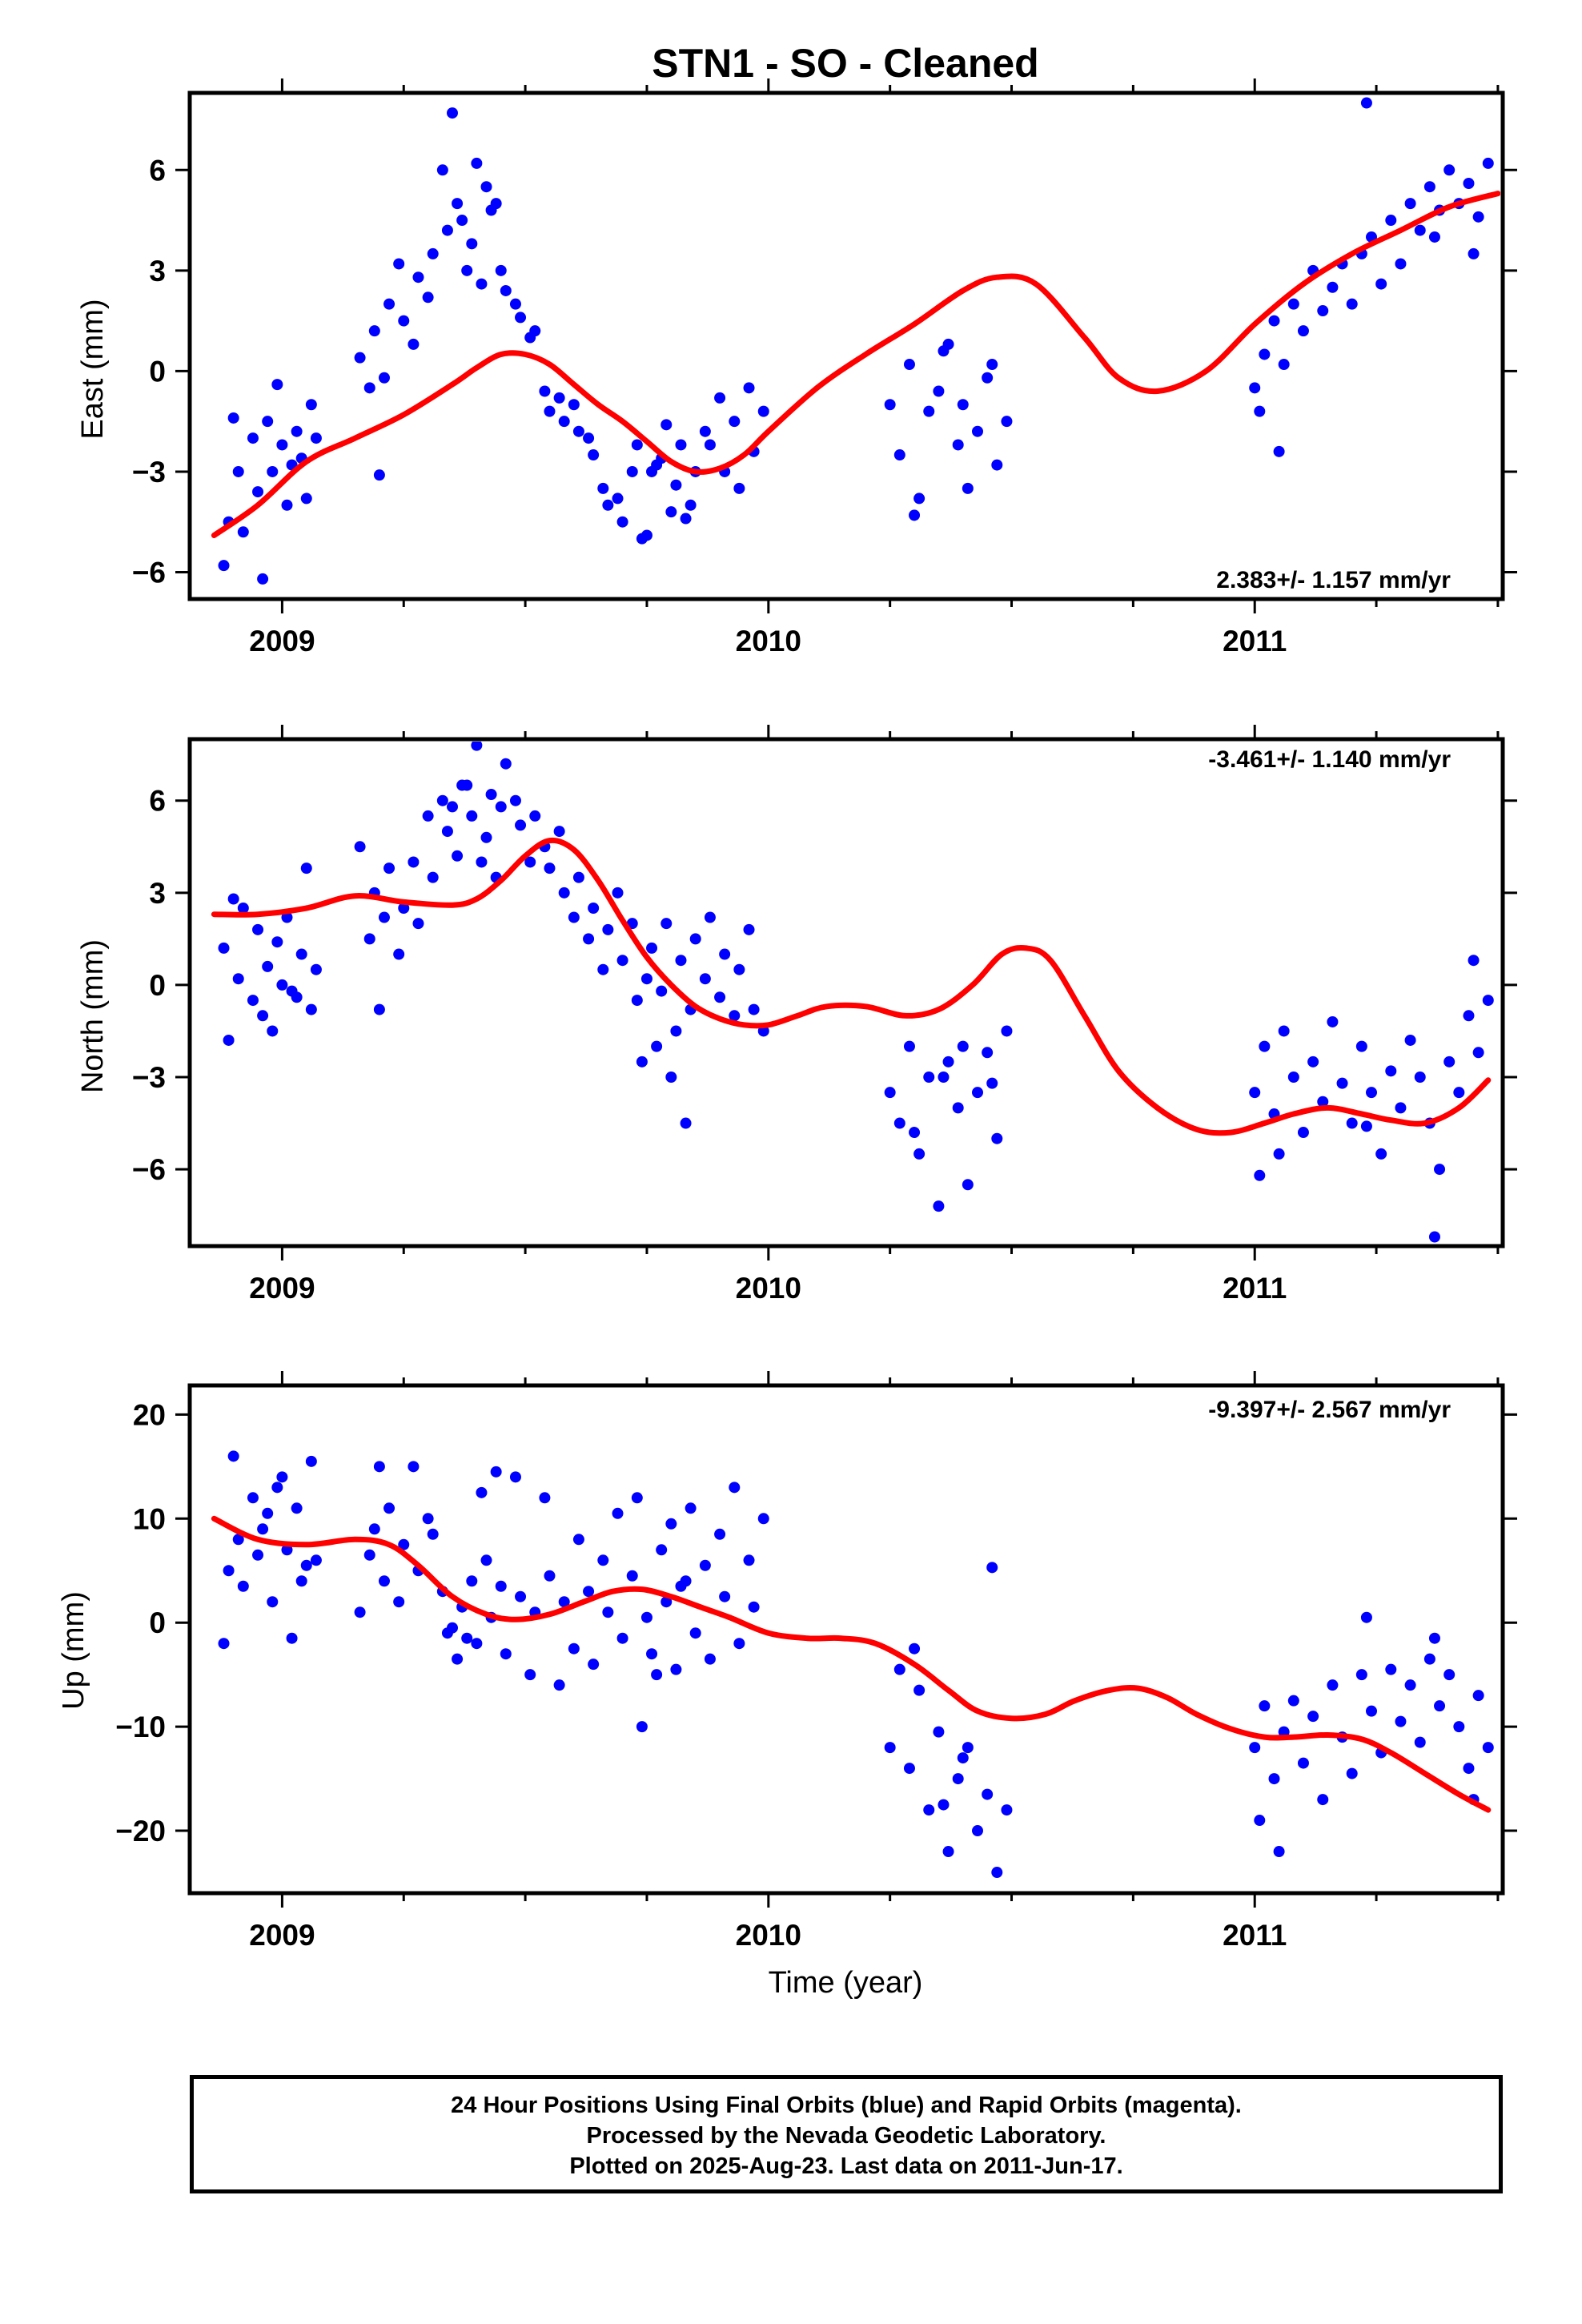  What do you see at coordinates (1329, 759) in the screenshot?
I see `rate-label-north: -3.461+/- 1.140 mm/yr` at bounding box center [1329, 759].